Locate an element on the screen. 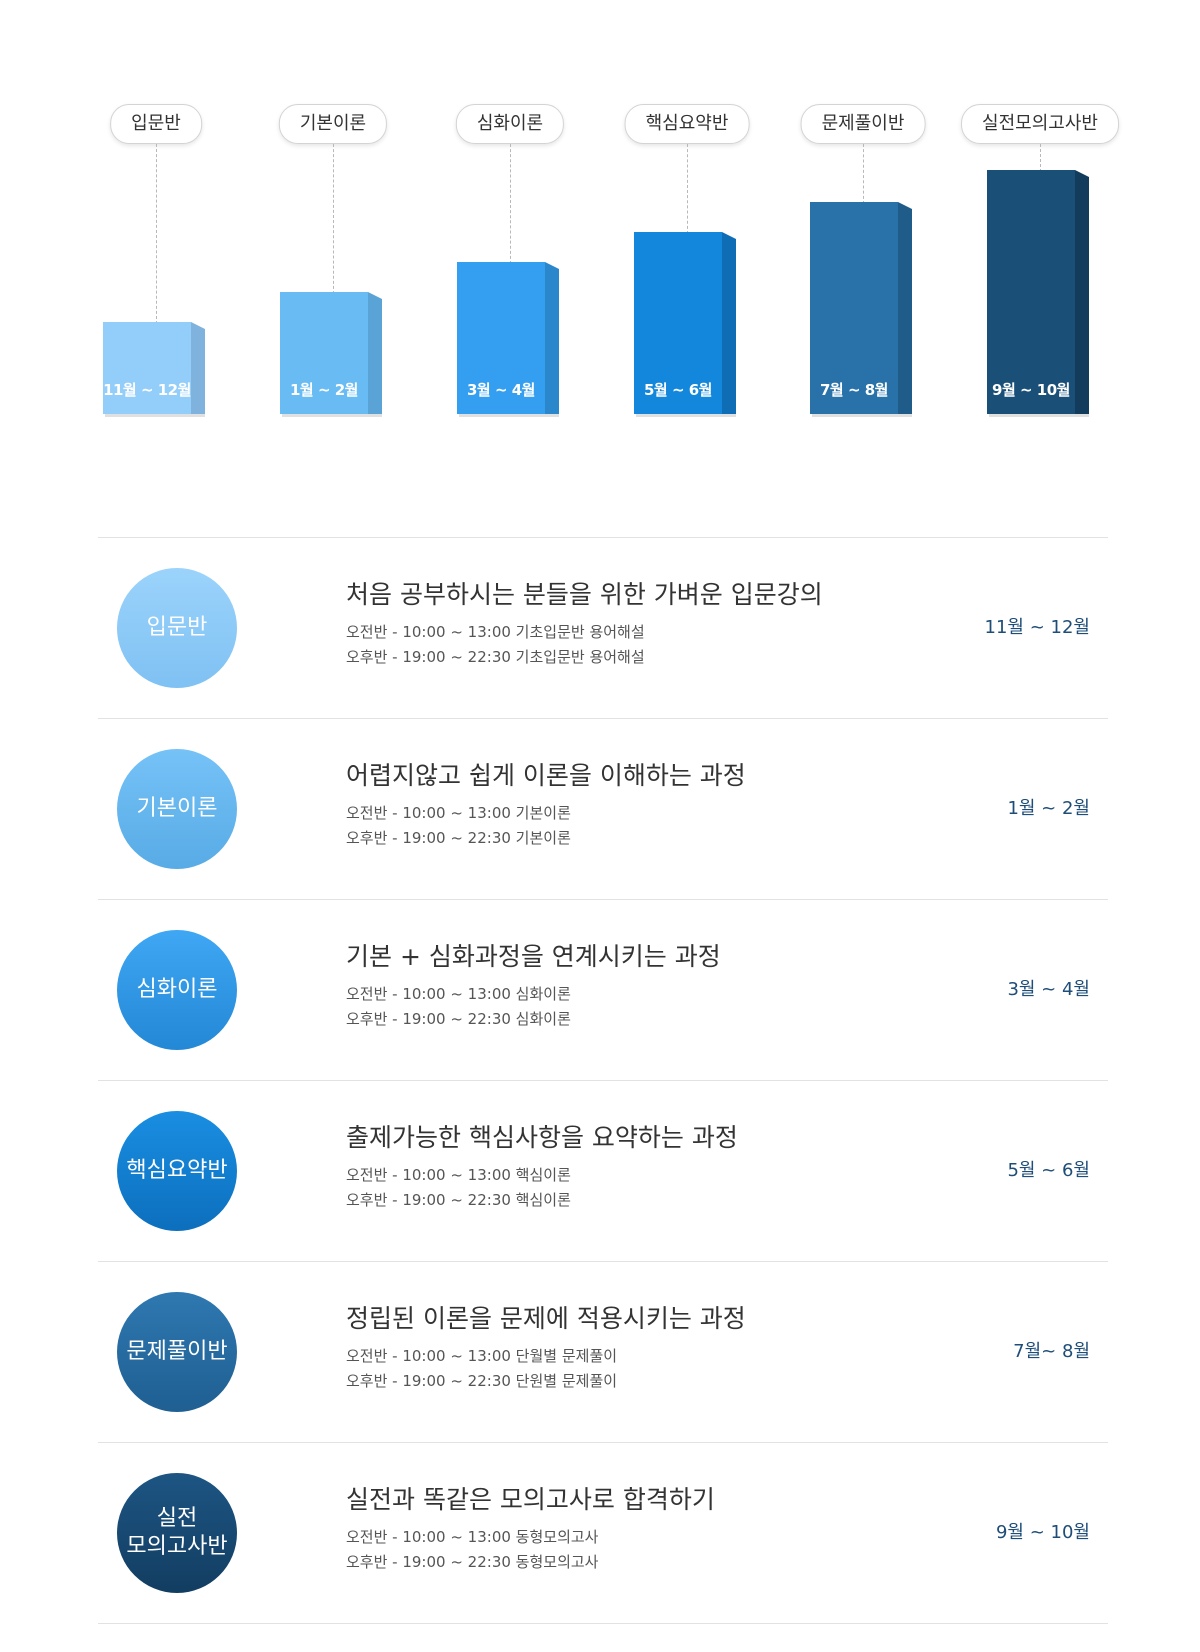 The height and width of the screenshot is (1652, 1200). evening-session: 오후반 - 19:00 ~ 22:30 단원별 문제풀이 is located at coordinates (482, 1381).